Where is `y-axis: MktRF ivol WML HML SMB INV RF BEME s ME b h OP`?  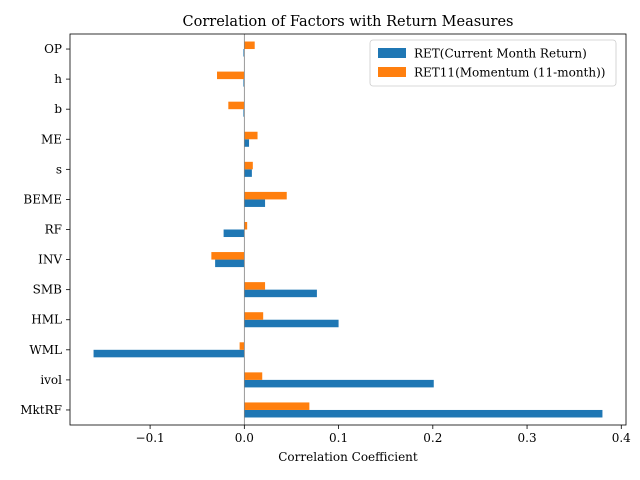
y-axis: MktRF ivol WML HML SMB INV RF BEME s ME b h OP is located at coordinates (45, 229).